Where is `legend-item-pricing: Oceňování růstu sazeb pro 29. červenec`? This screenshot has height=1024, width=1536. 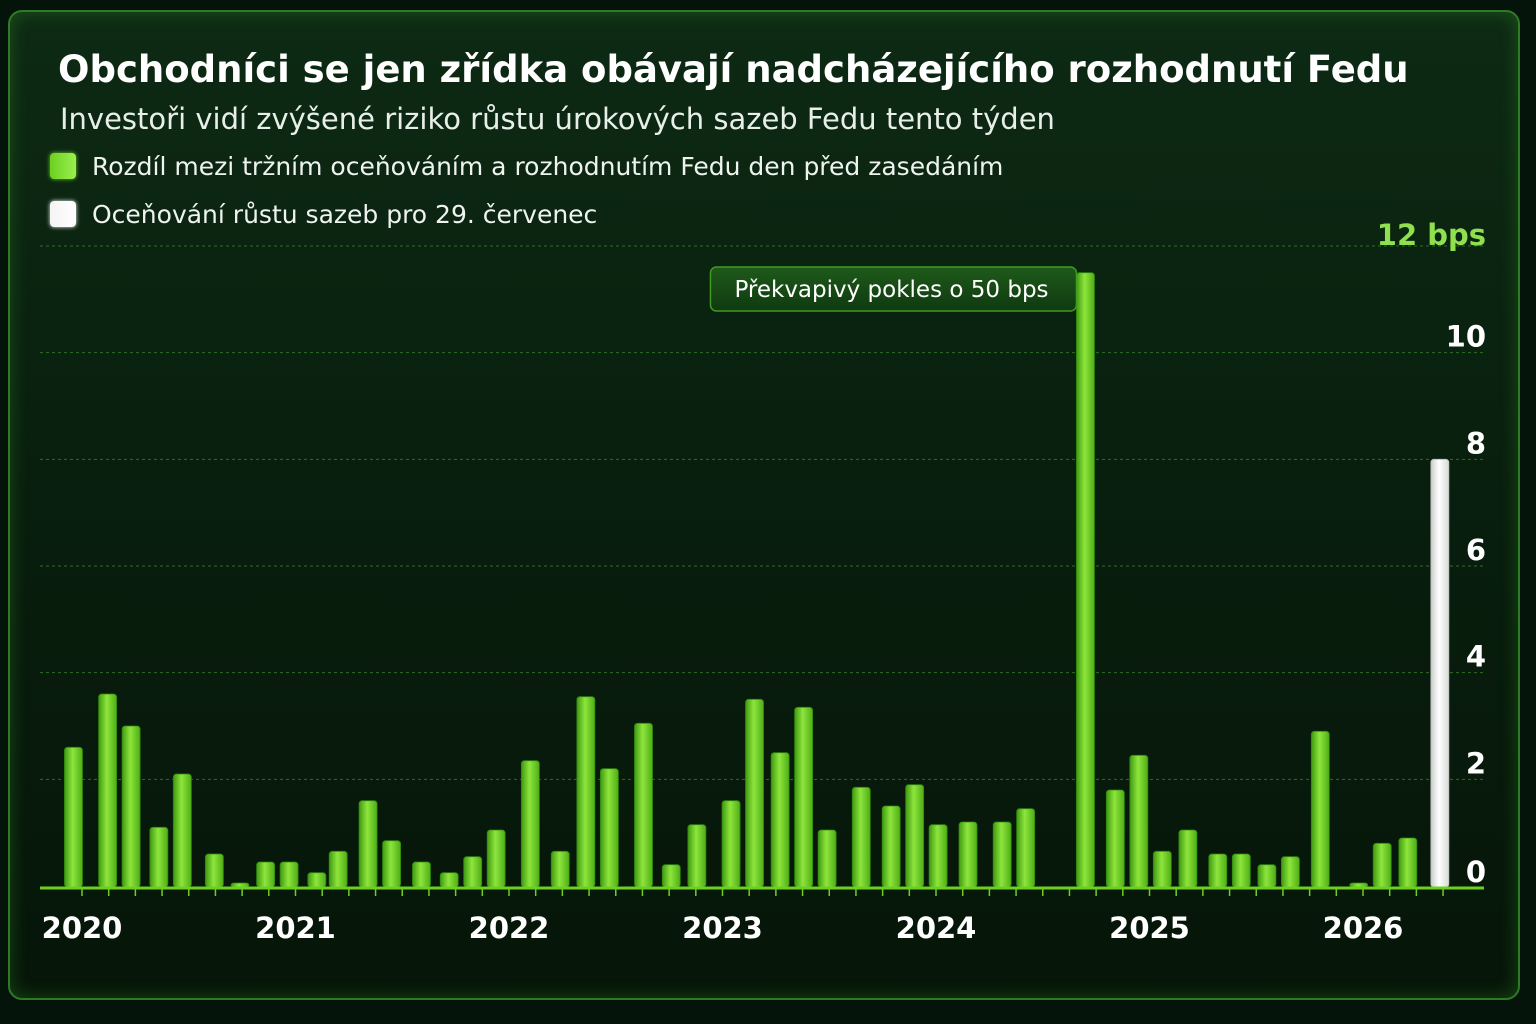 legend-item-pricing: Oceňování růstu sazeb pro 29. červenec is located at coordinates (323, 214).